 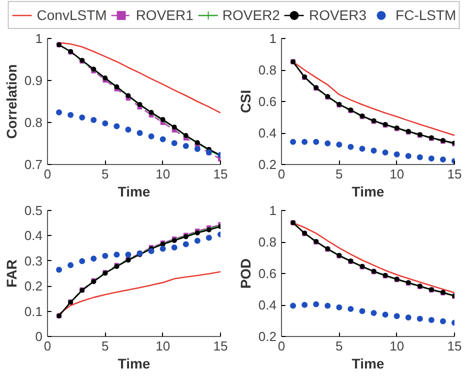 What do you see at coordinates (33, 311) in the screenshot?
I see `y-tick-label: 0.1` at bounding box center [33, 311].